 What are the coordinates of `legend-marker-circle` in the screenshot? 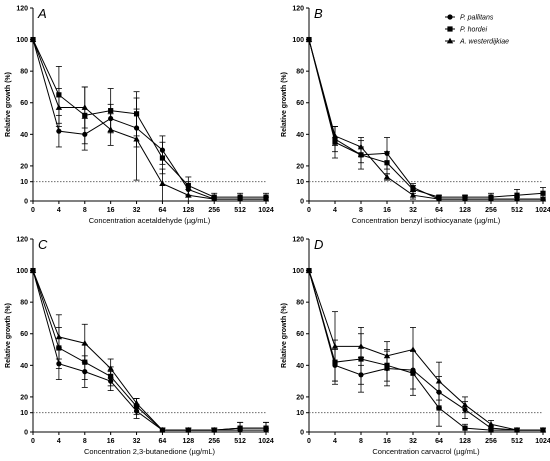 It's located at (450, 17).